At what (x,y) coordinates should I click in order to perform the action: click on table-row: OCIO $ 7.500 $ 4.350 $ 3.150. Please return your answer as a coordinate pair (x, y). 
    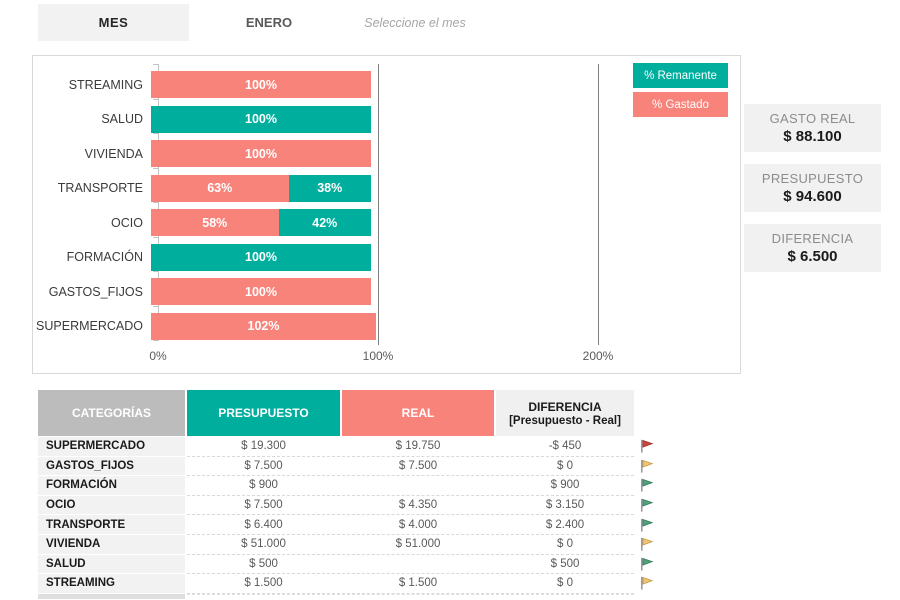
    Looking at the image, I should click on (353, 505).